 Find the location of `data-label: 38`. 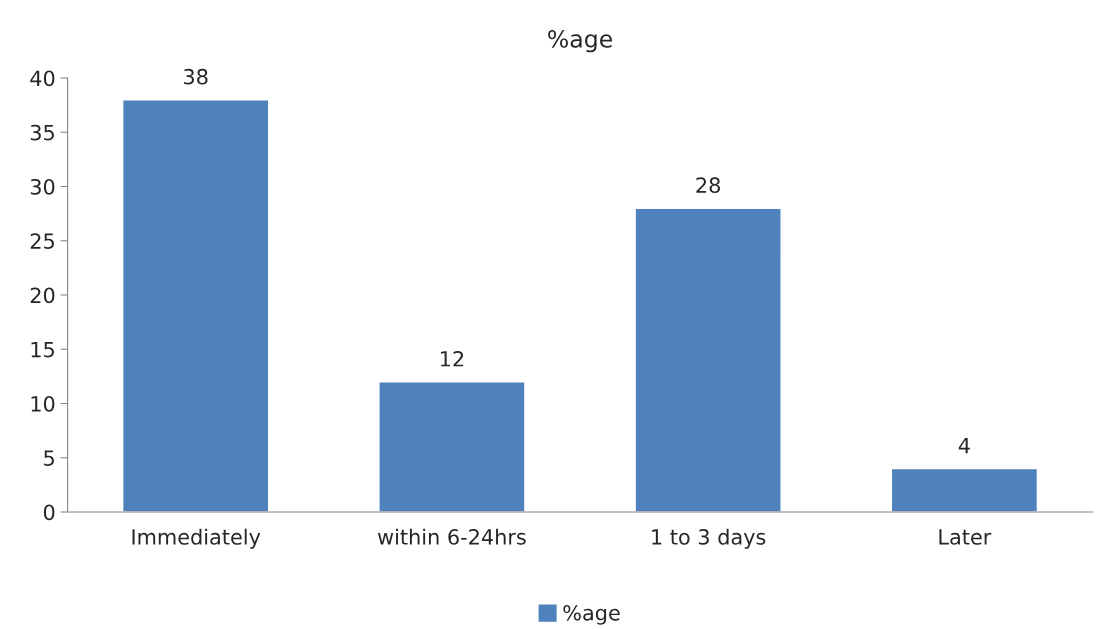

data-label: 38 is located at coordinates (196, 76).